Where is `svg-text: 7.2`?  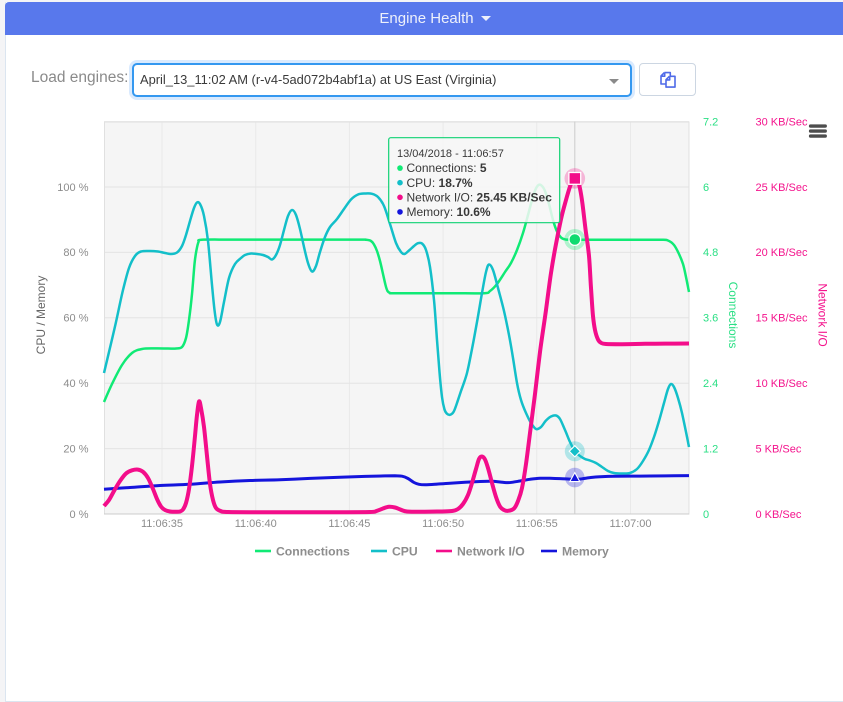
svg-text: 7.2 is located at coordinates (710, 122).